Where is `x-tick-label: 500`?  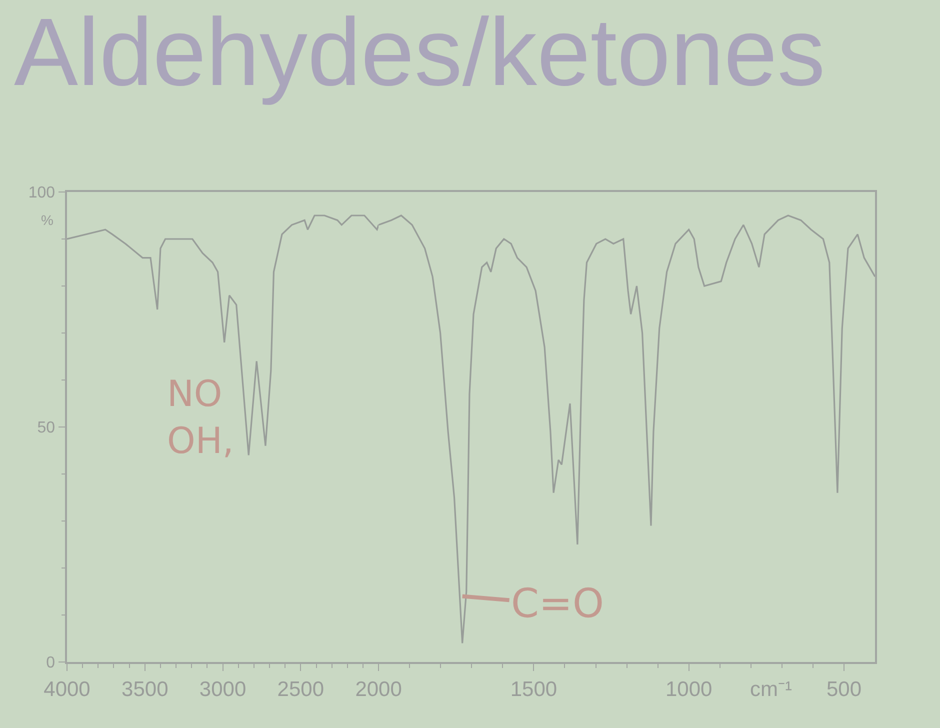 x-tick-label: 500 is located at coordinates (844, 689).